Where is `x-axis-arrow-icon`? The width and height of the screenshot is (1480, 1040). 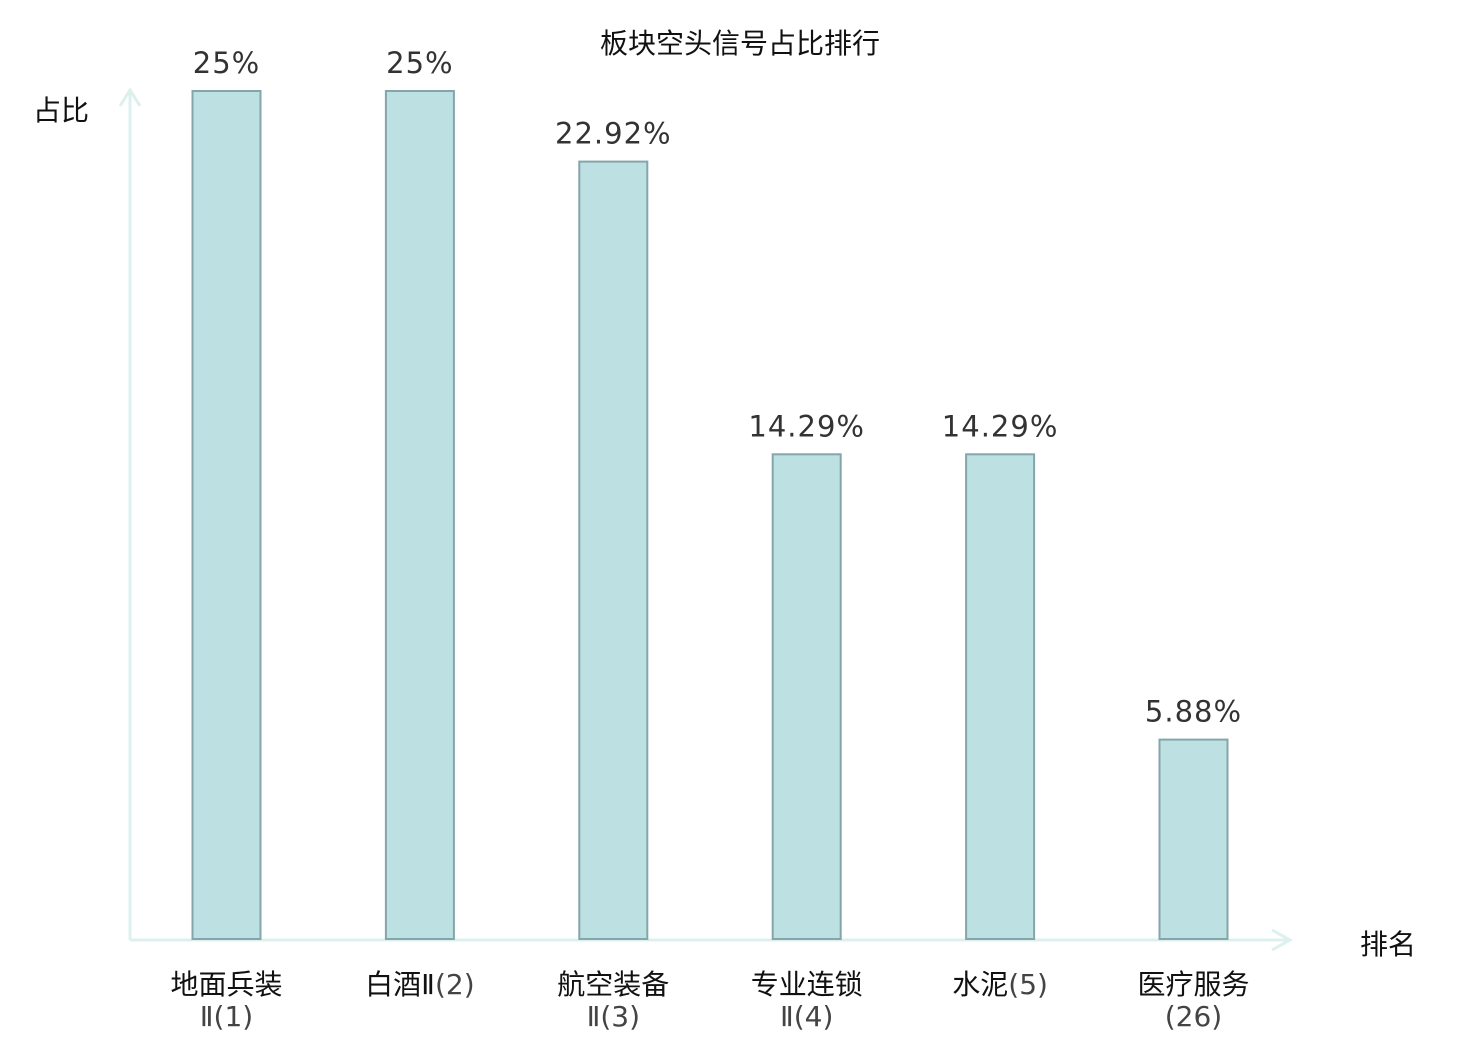
x-axis-arrow-icon is located at coordinates (1282, 940).